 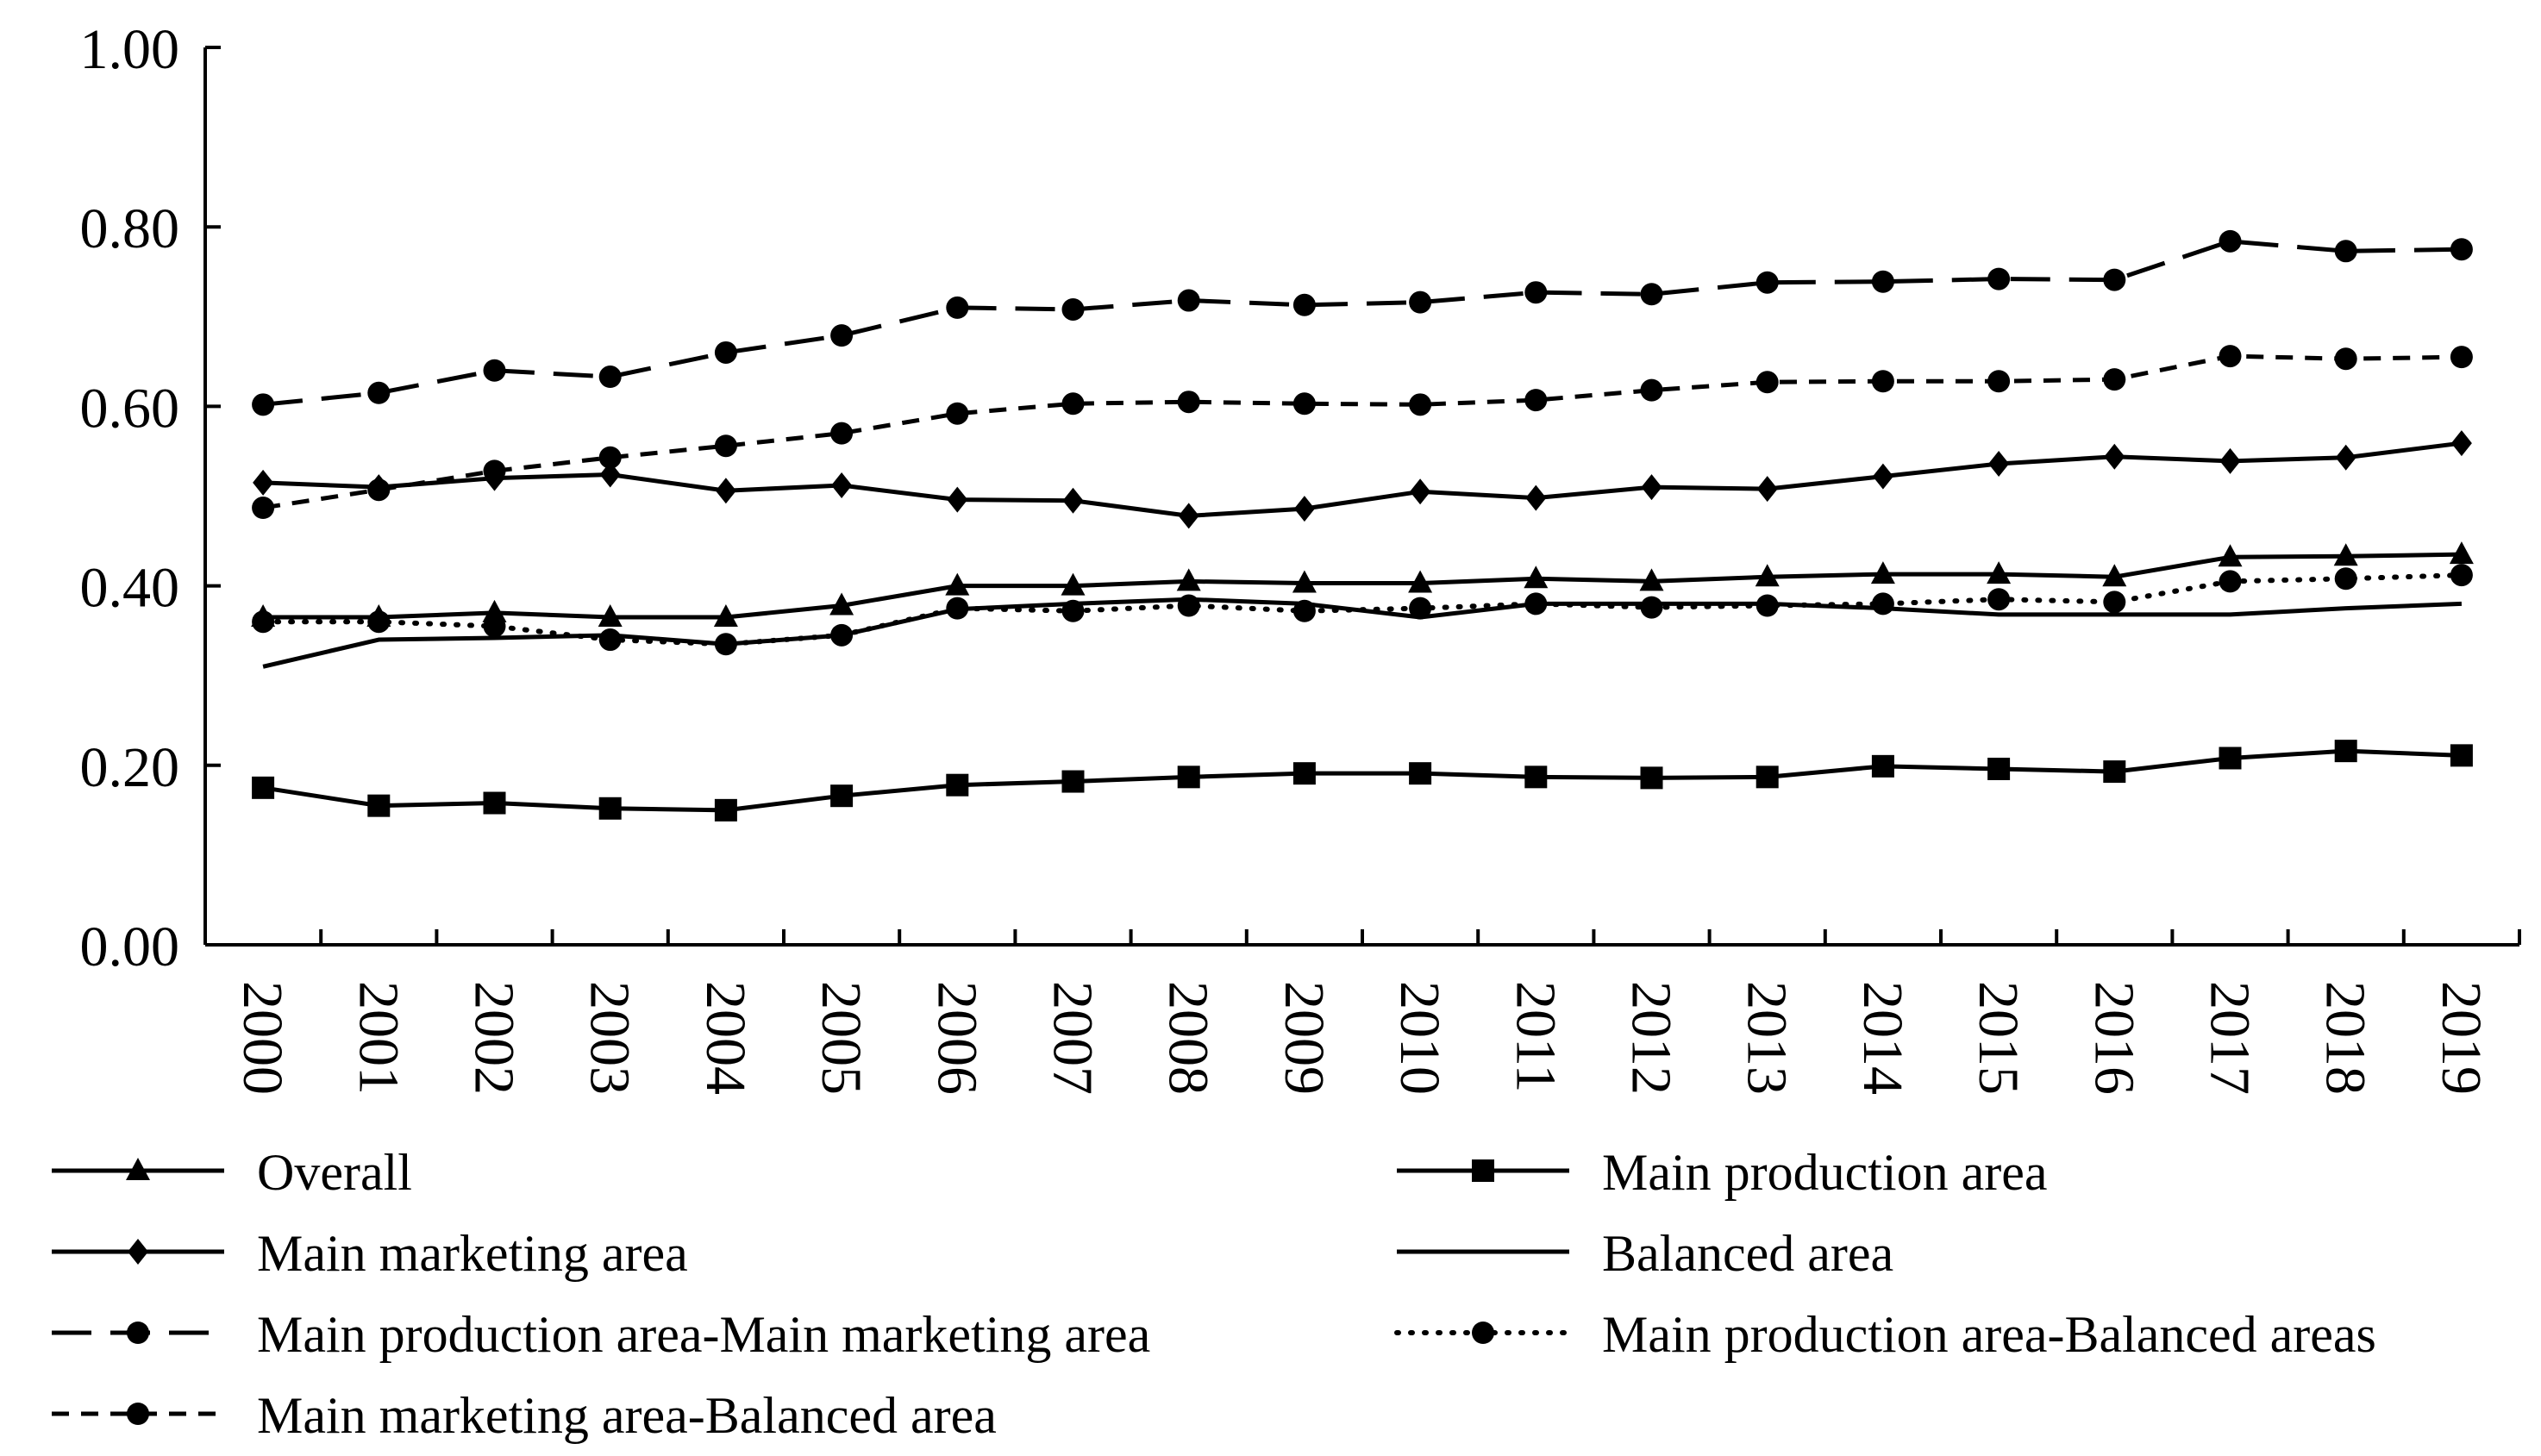 I want to click on x-tick-label: 2017, so click(x=2230, y=1038).